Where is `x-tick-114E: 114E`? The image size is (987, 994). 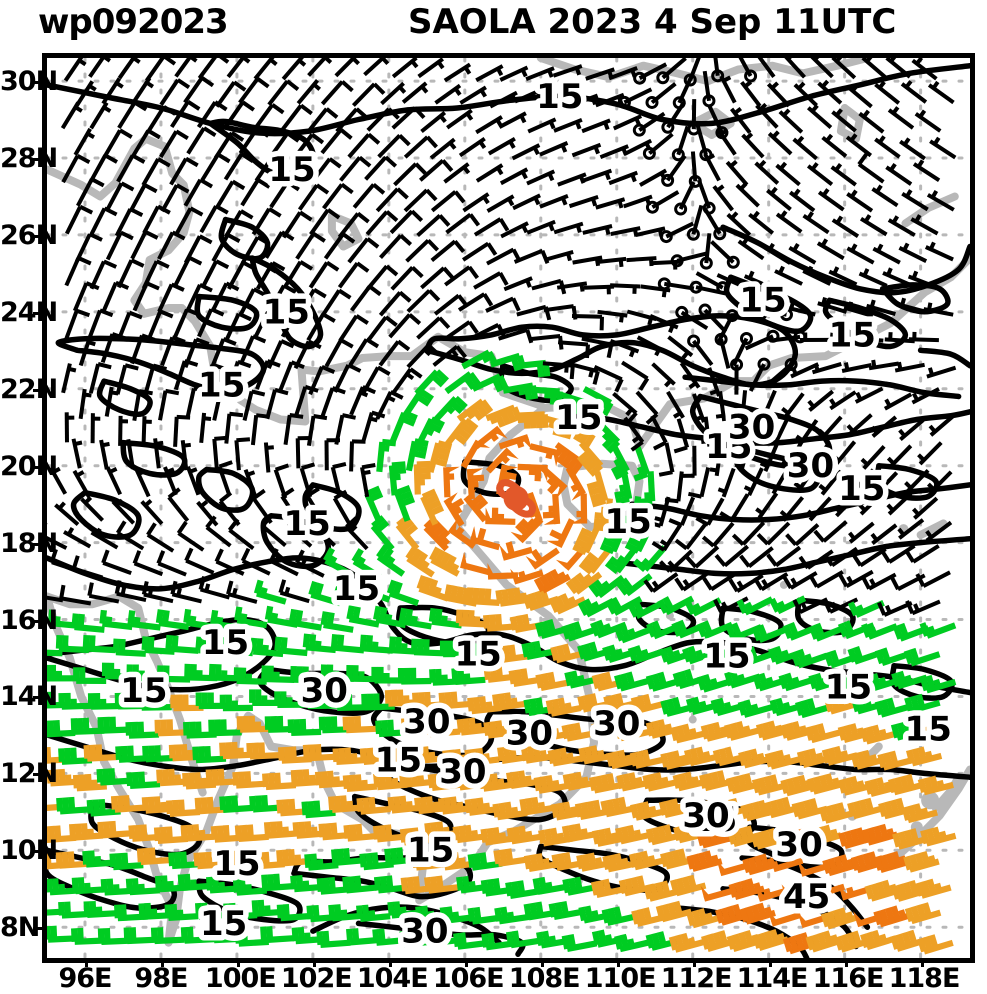
x-tick-114E: 114E is located at coordinates (769, 978).